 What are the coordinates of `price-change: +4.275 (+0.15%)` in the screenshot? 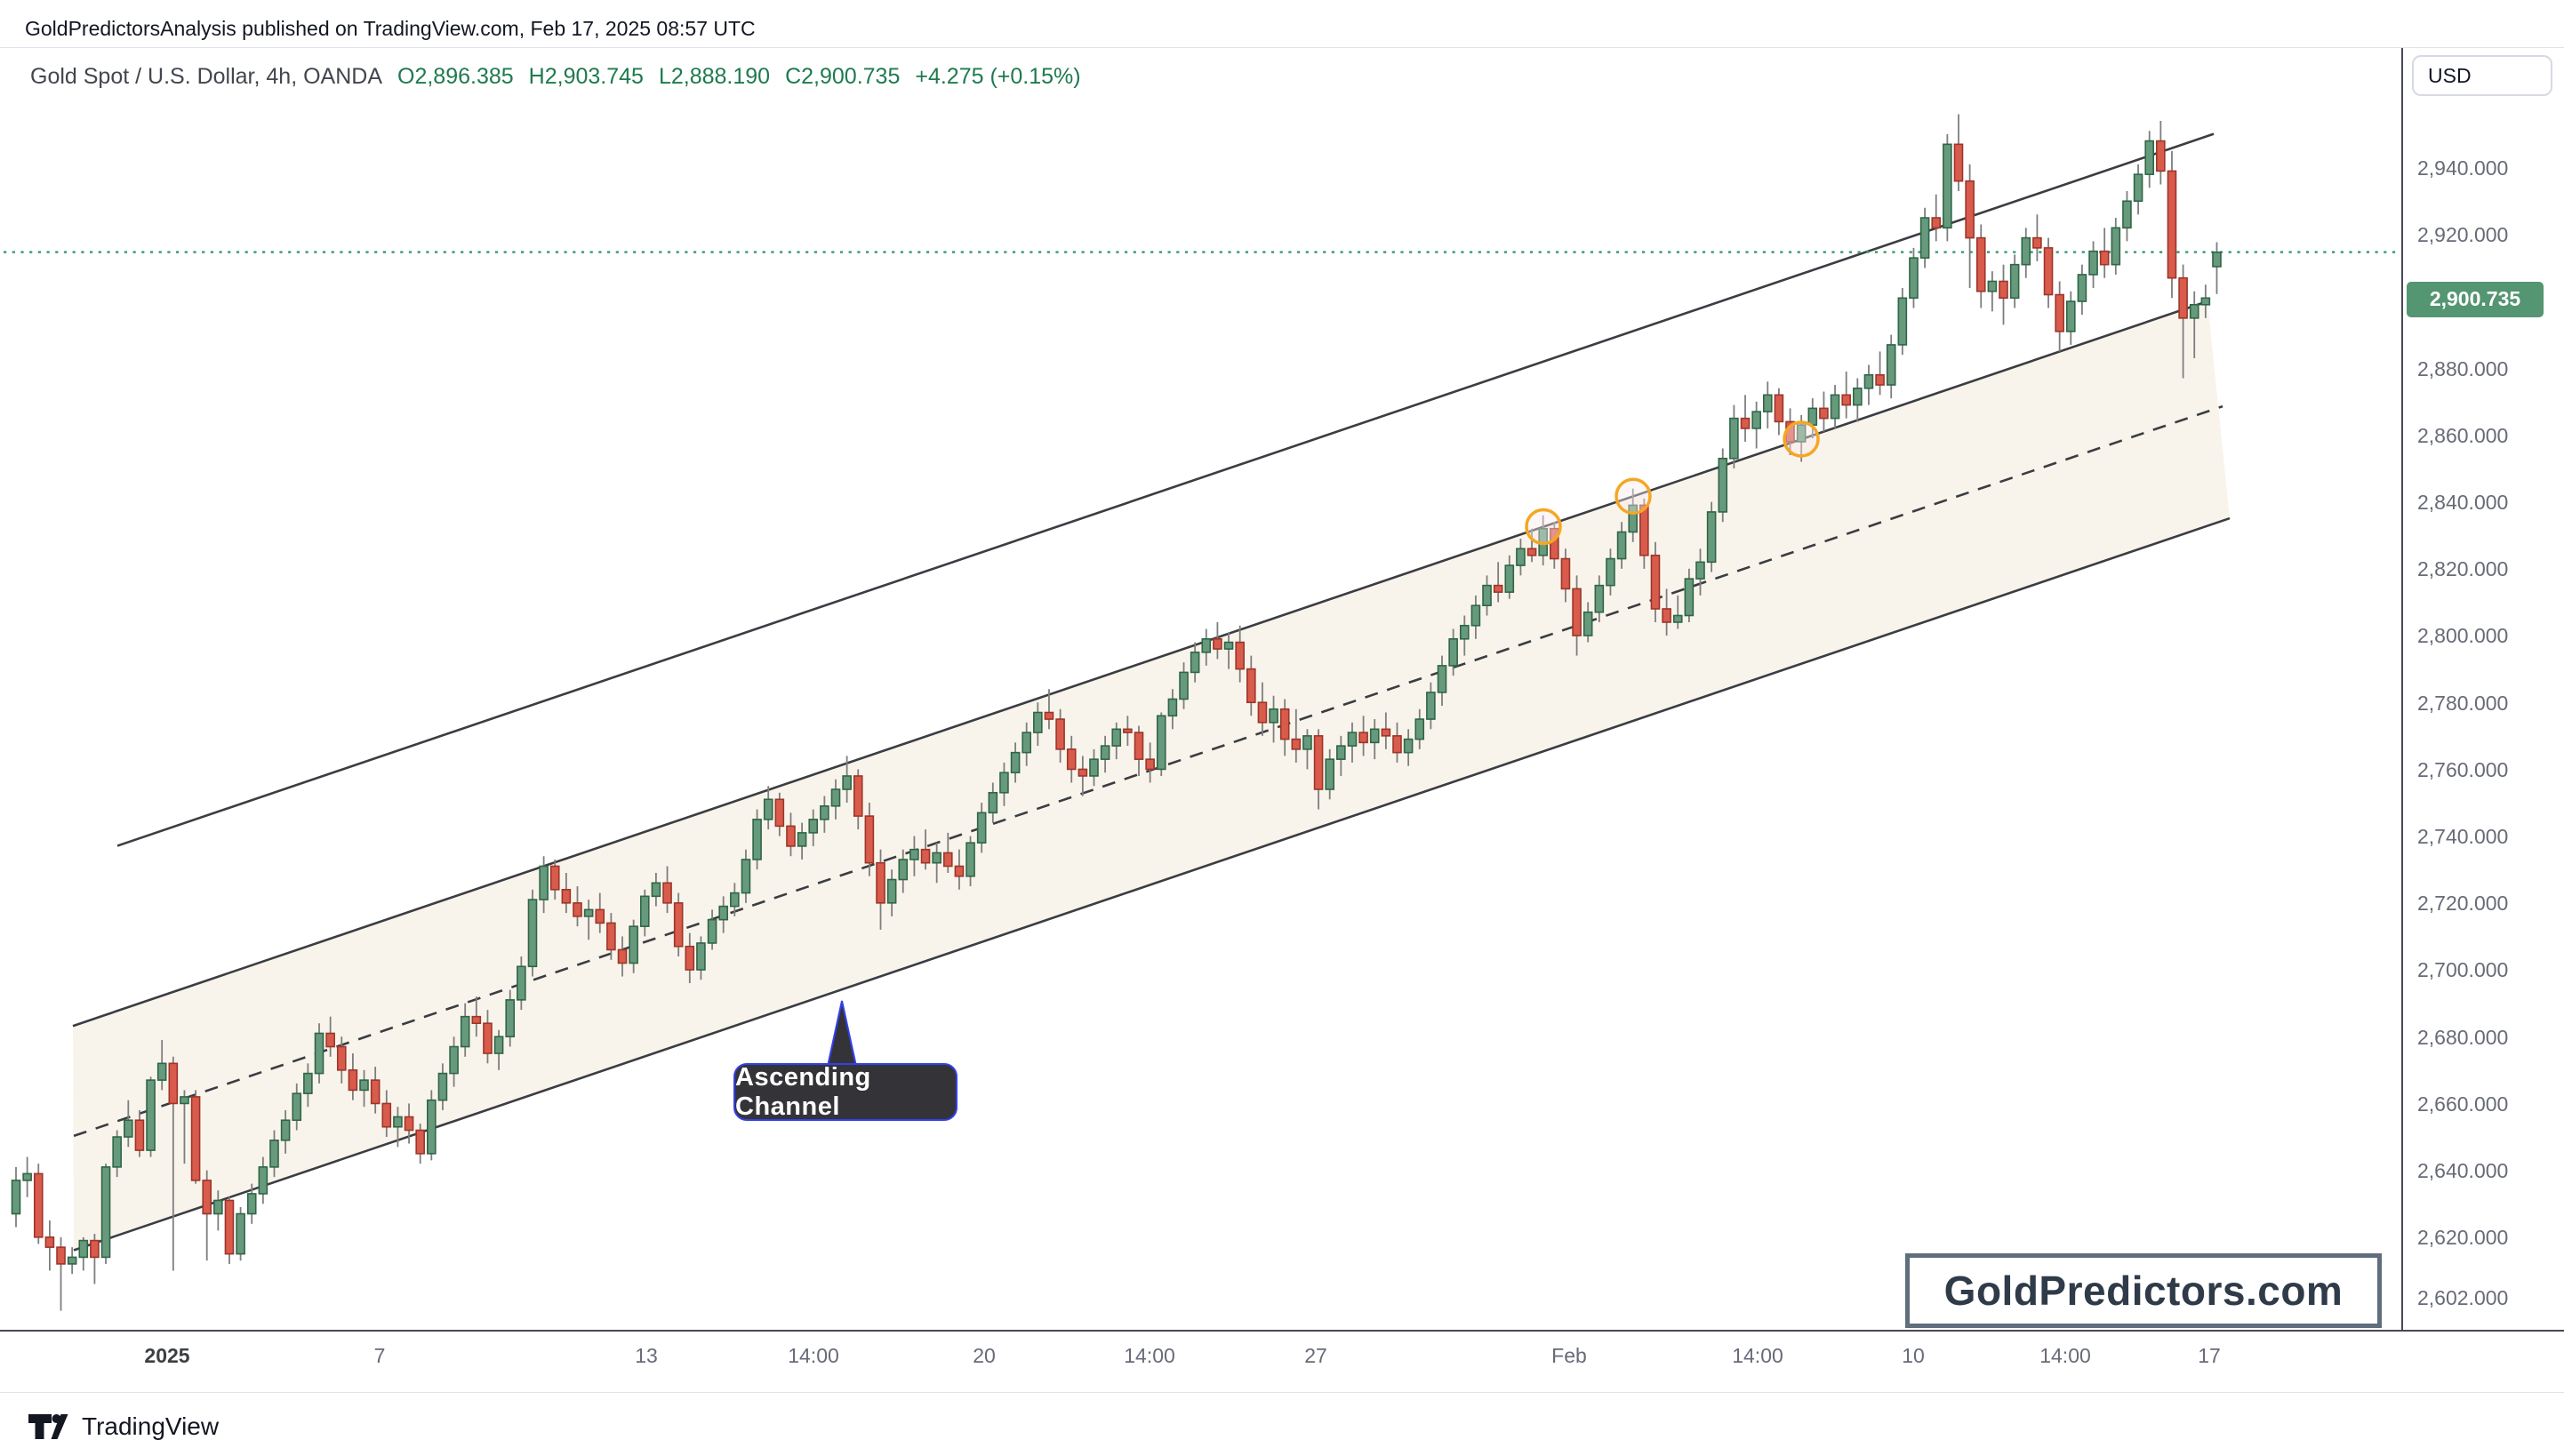 It's located at (998, 76).